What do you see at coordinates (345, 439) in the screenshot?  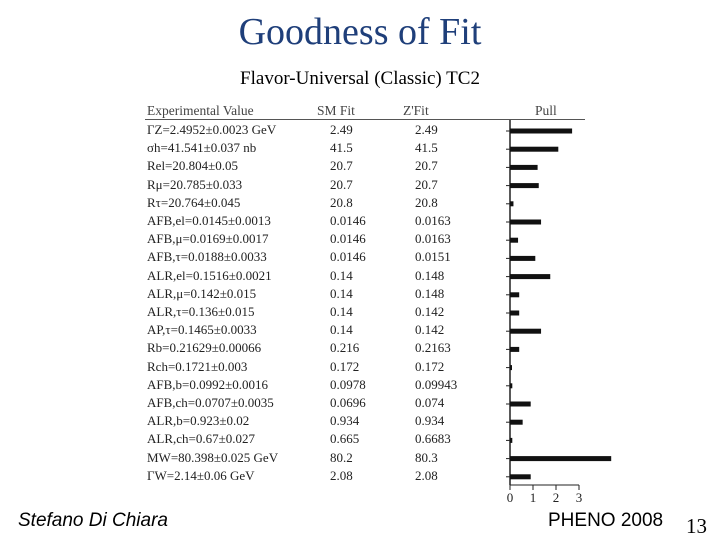 I see `sm-fit-value: 0.665` at bounding box center [345, 439].